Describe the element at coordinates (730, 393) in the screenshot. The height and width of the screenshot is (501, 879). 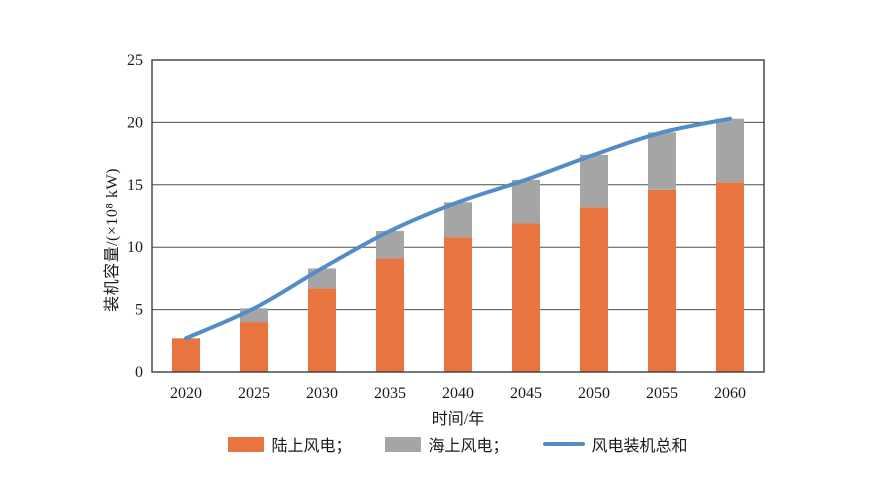
I see `x-category-label: 2060` at that location.